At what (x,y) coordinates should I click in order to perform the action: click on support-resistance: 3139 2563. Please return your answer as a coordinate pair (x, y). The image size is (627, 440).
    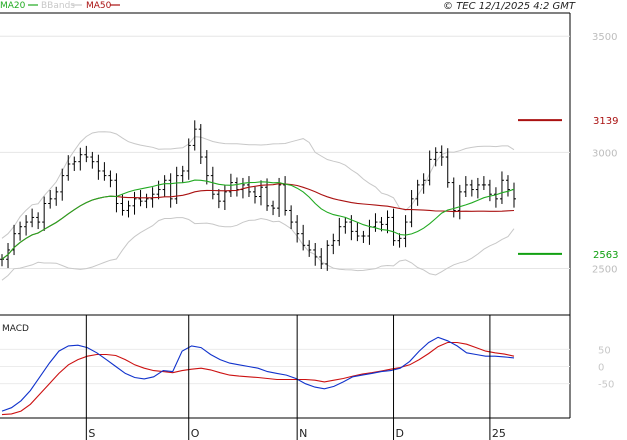
    Looking at the image, I should click on (568, 188).